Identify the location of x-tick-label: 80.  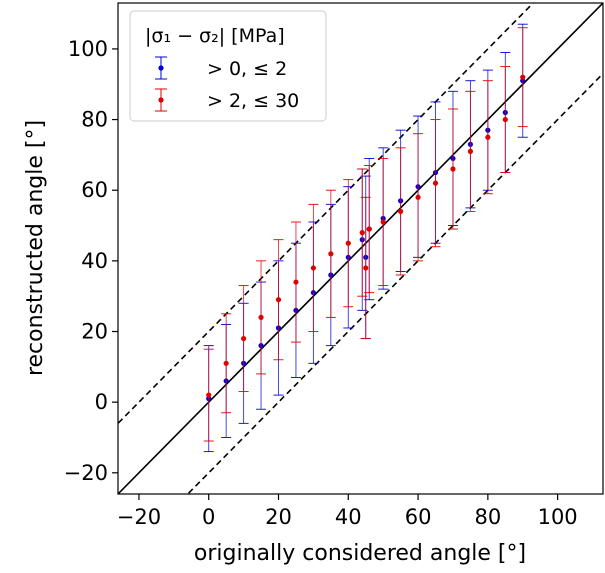
(487, 517).